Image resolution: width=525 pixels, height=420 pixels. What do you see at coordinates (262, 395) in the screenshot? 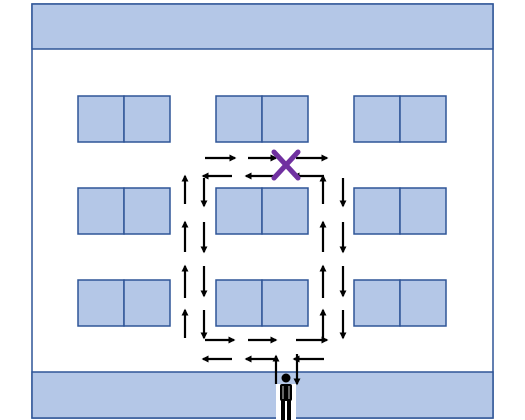
I see `bottom-band` at bounding box center [262, 395].